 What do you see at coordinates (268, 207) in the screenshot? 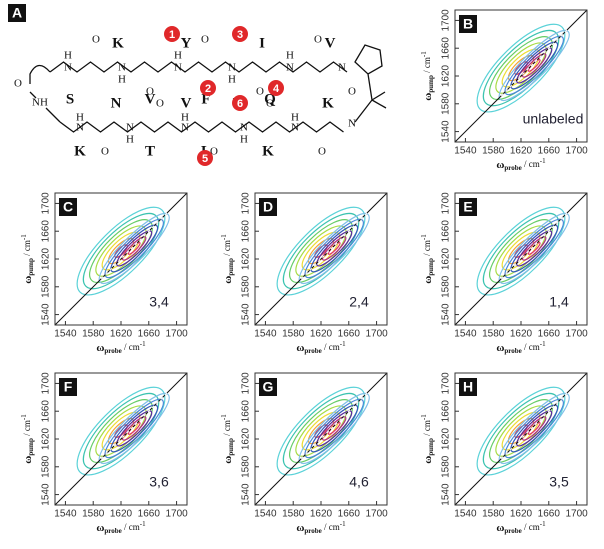
I see `panel-letter: D` at bounding box center [268, 207].